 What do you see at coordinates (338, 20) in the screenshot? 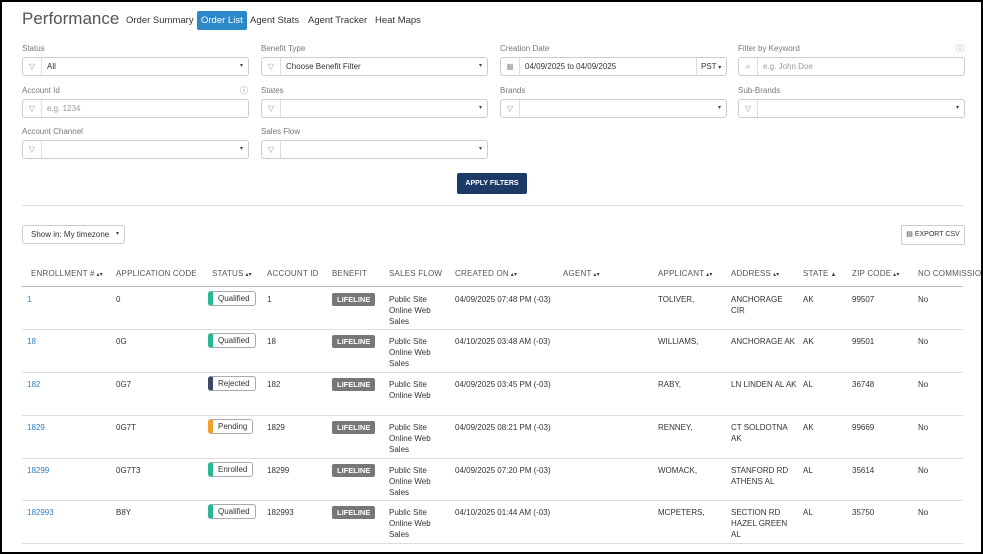
I see `nav-tab: Agent Tracker` at bounding box center [338, 20].